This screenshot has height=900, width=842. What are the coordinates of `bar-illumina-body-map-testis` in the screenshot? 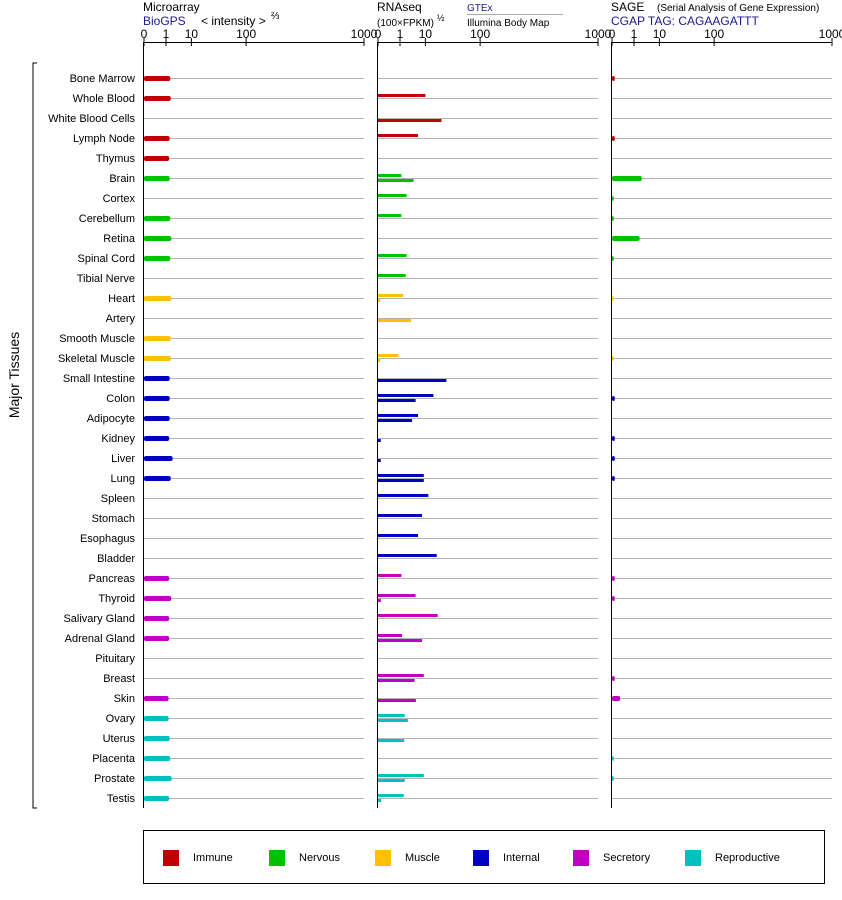 It's located at (380, 800).